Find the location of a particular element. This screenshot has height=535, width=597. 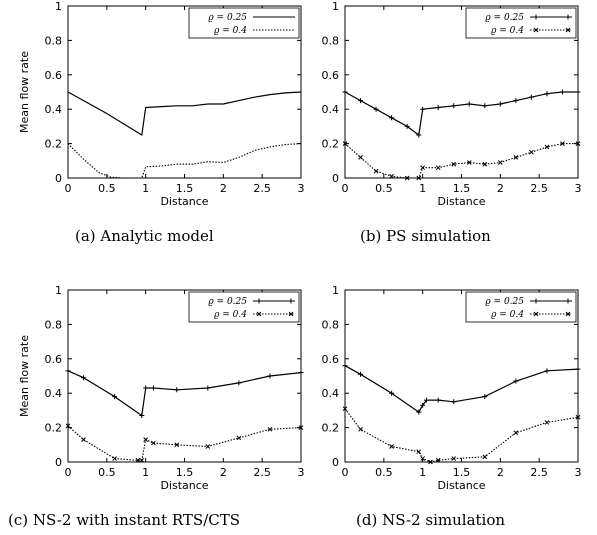

panel-caption: (a) Analytic model is located at coordinates (144, 236).